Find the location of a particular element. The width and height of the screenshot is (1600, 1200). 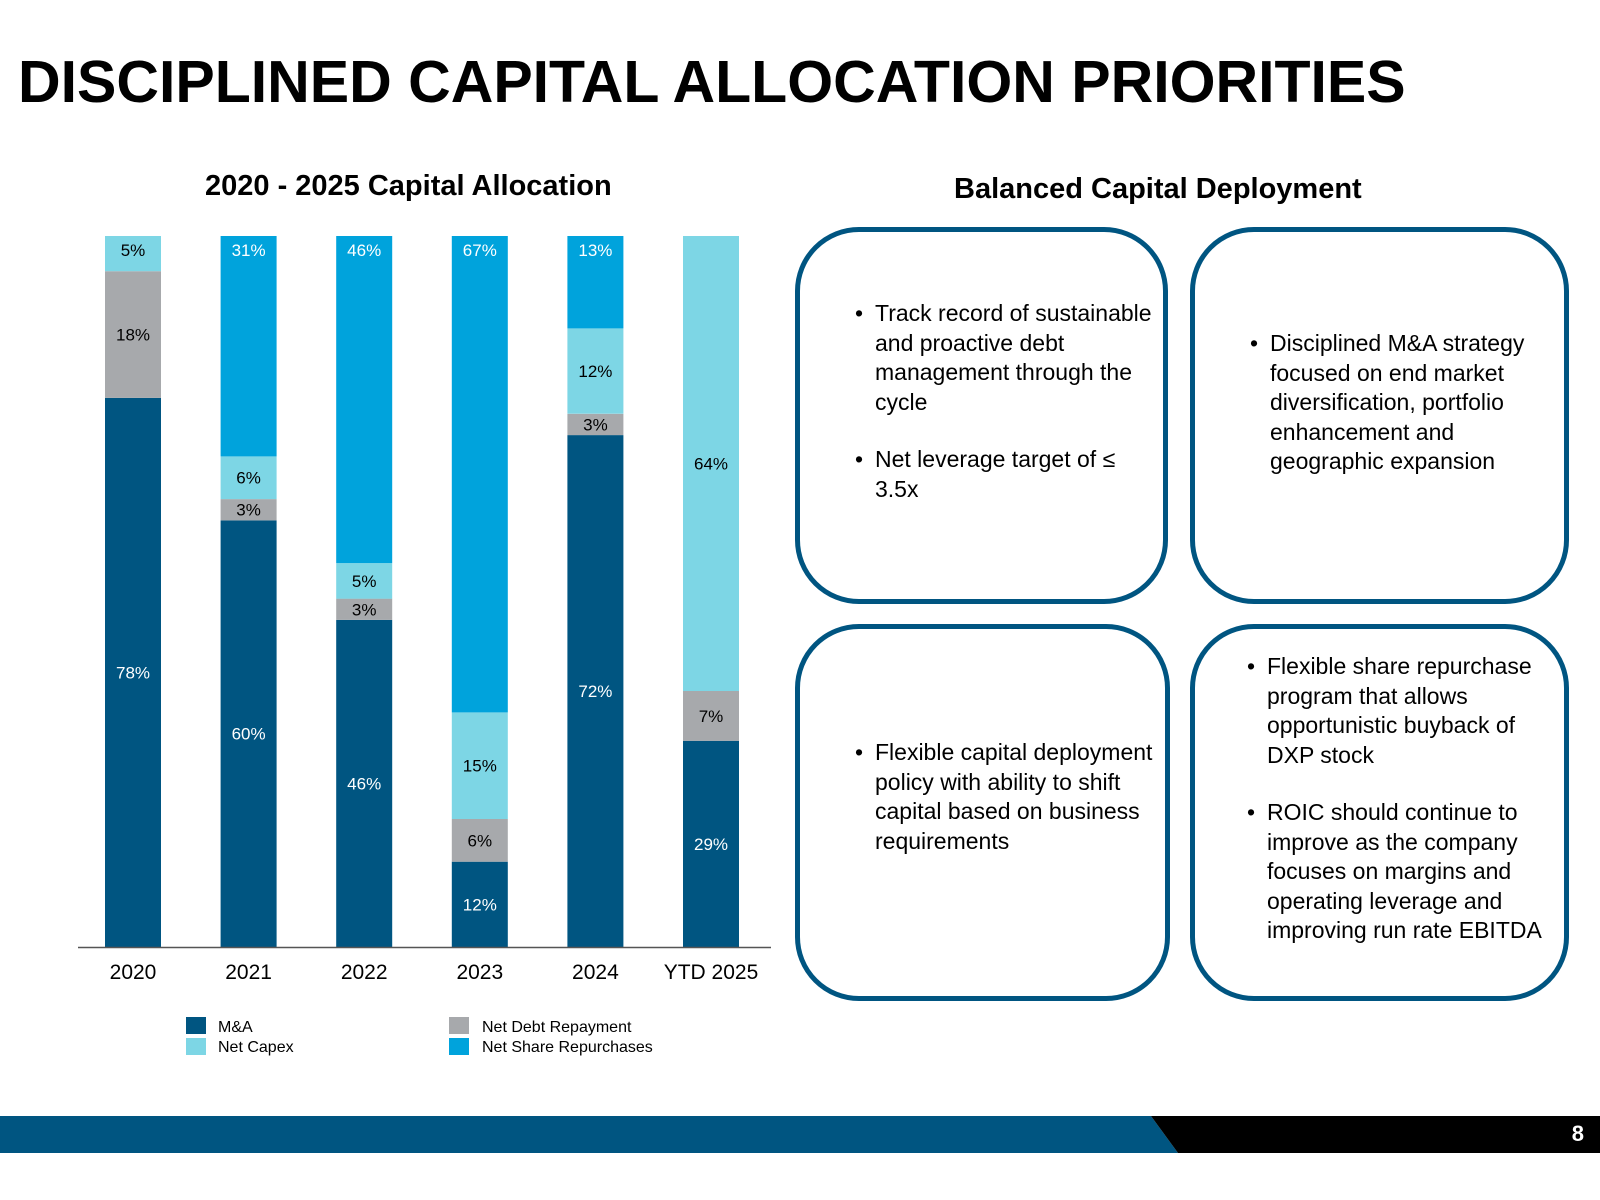

data-label-net-capex-0: 5% is located at coordinates (133, 250).